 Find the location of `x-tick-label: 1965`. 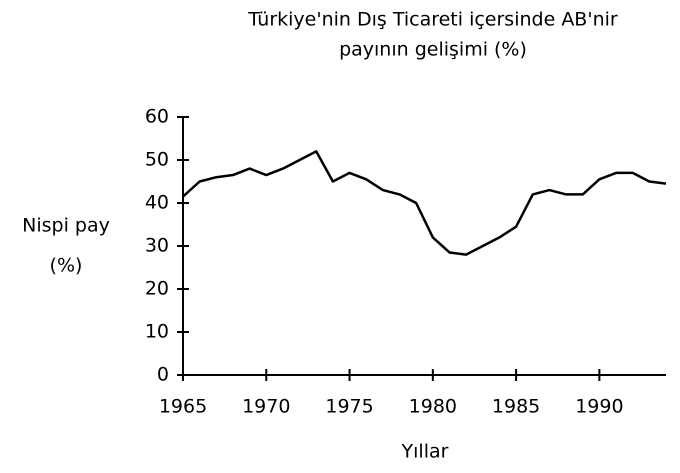

x-tick-label: 1965 is located at coordinates (183, 407).